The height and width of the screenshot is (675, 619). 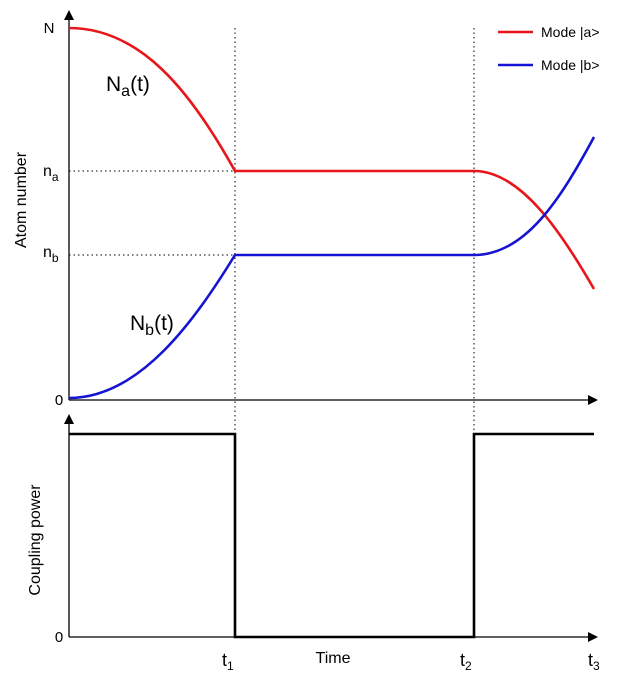 I want to click on bottom-ylabel: Coupling power, so click(x=35, y=540).